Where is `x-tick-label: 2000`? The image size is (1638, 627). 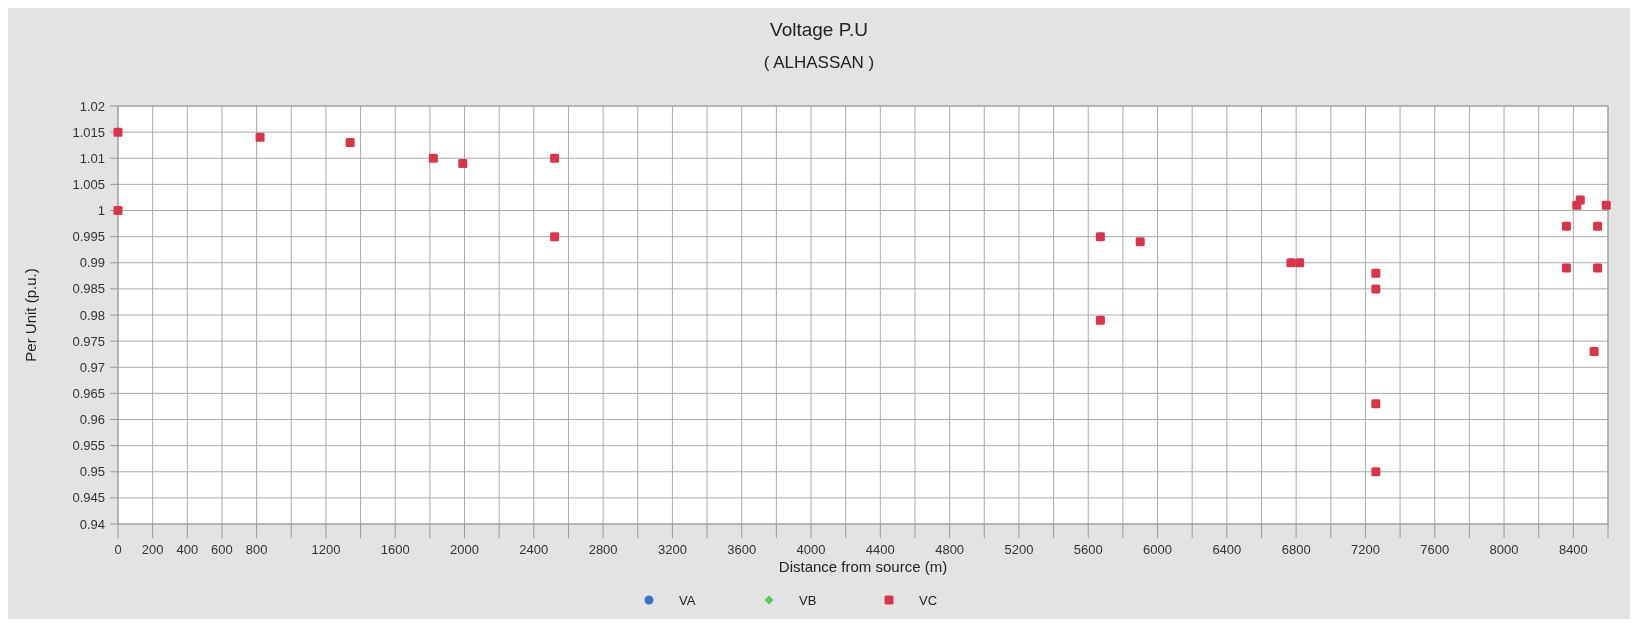
x-tick-label: 2000 is located at coordinates (464, 549).